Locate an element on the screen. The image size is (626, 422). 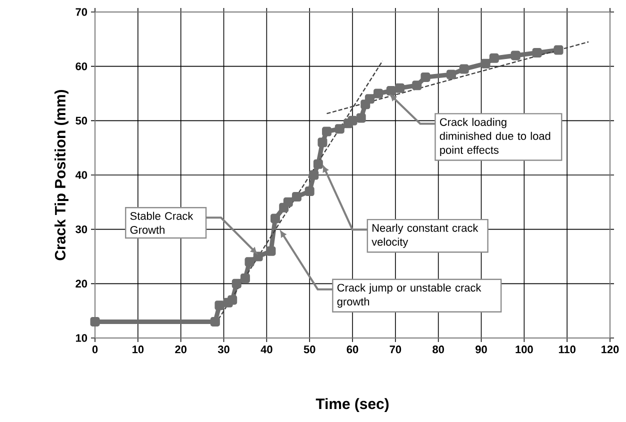
x-tick-label: 120 is located at coordinates (610, 350).